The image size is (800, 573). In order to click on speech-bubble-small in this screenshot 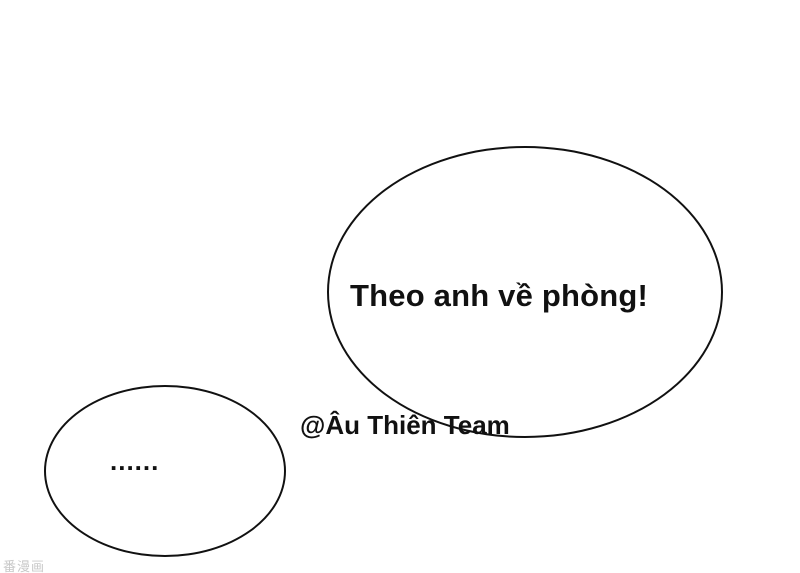, I will do `click(165, 471)`.